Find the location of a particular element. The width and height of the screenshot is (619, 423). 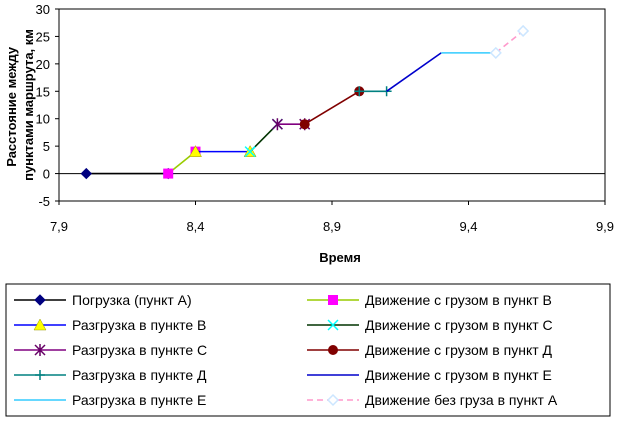

legend-entry: Движение без груза в пункт А is located at coordinates (432, 400).